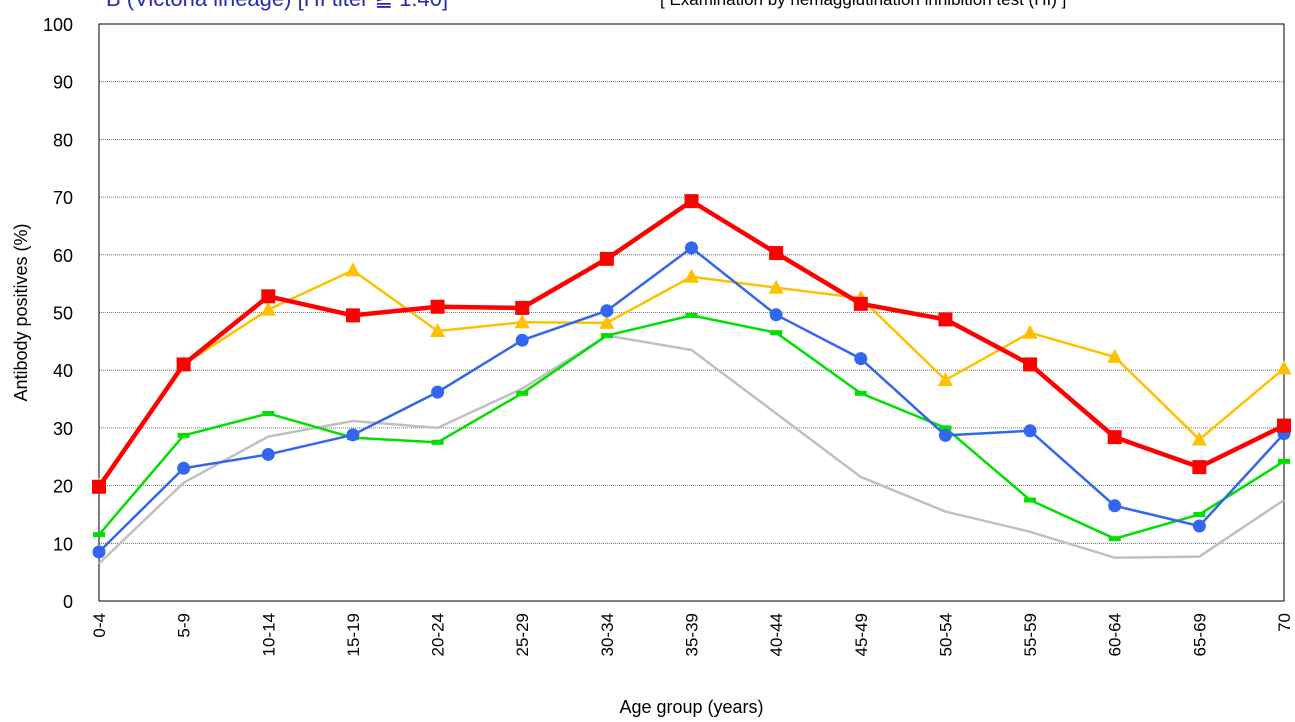 The height and width of the screenshot is (722, 1295). What do you see at coordinates (68, 602) in the screenshot?
I see `y-tick-label: 0` at bounding box center [68, 602].